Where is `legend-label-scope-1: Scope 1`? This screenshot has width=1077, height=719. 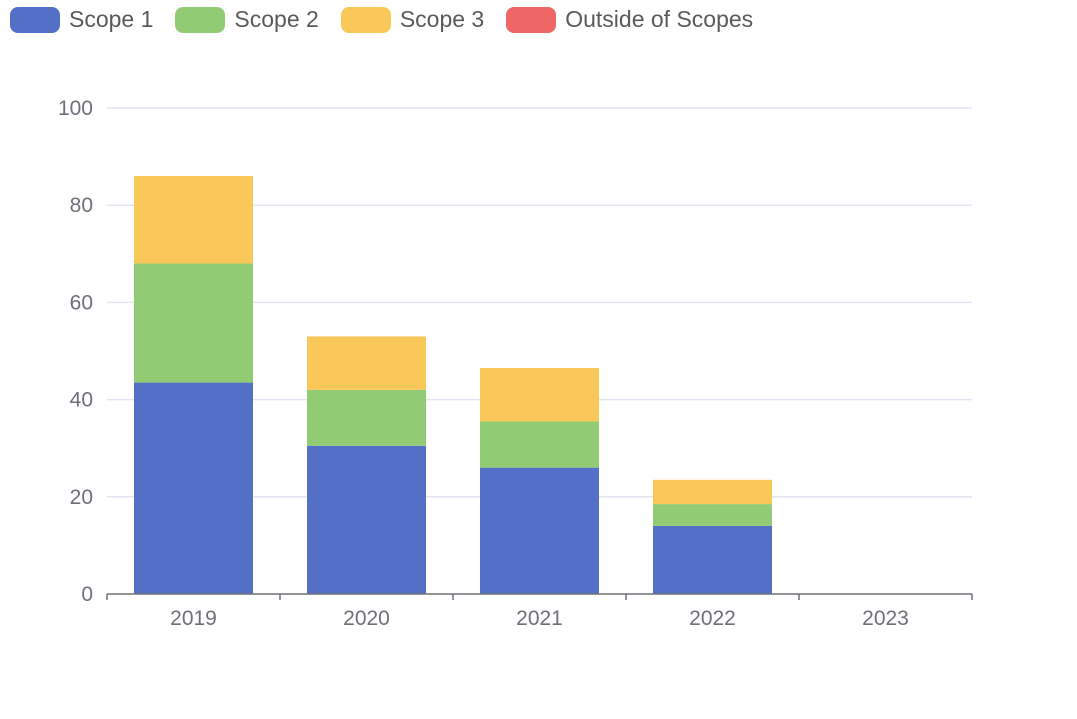 legend-label-scope-1: Scope 1 is located at coordinates (111, 19).